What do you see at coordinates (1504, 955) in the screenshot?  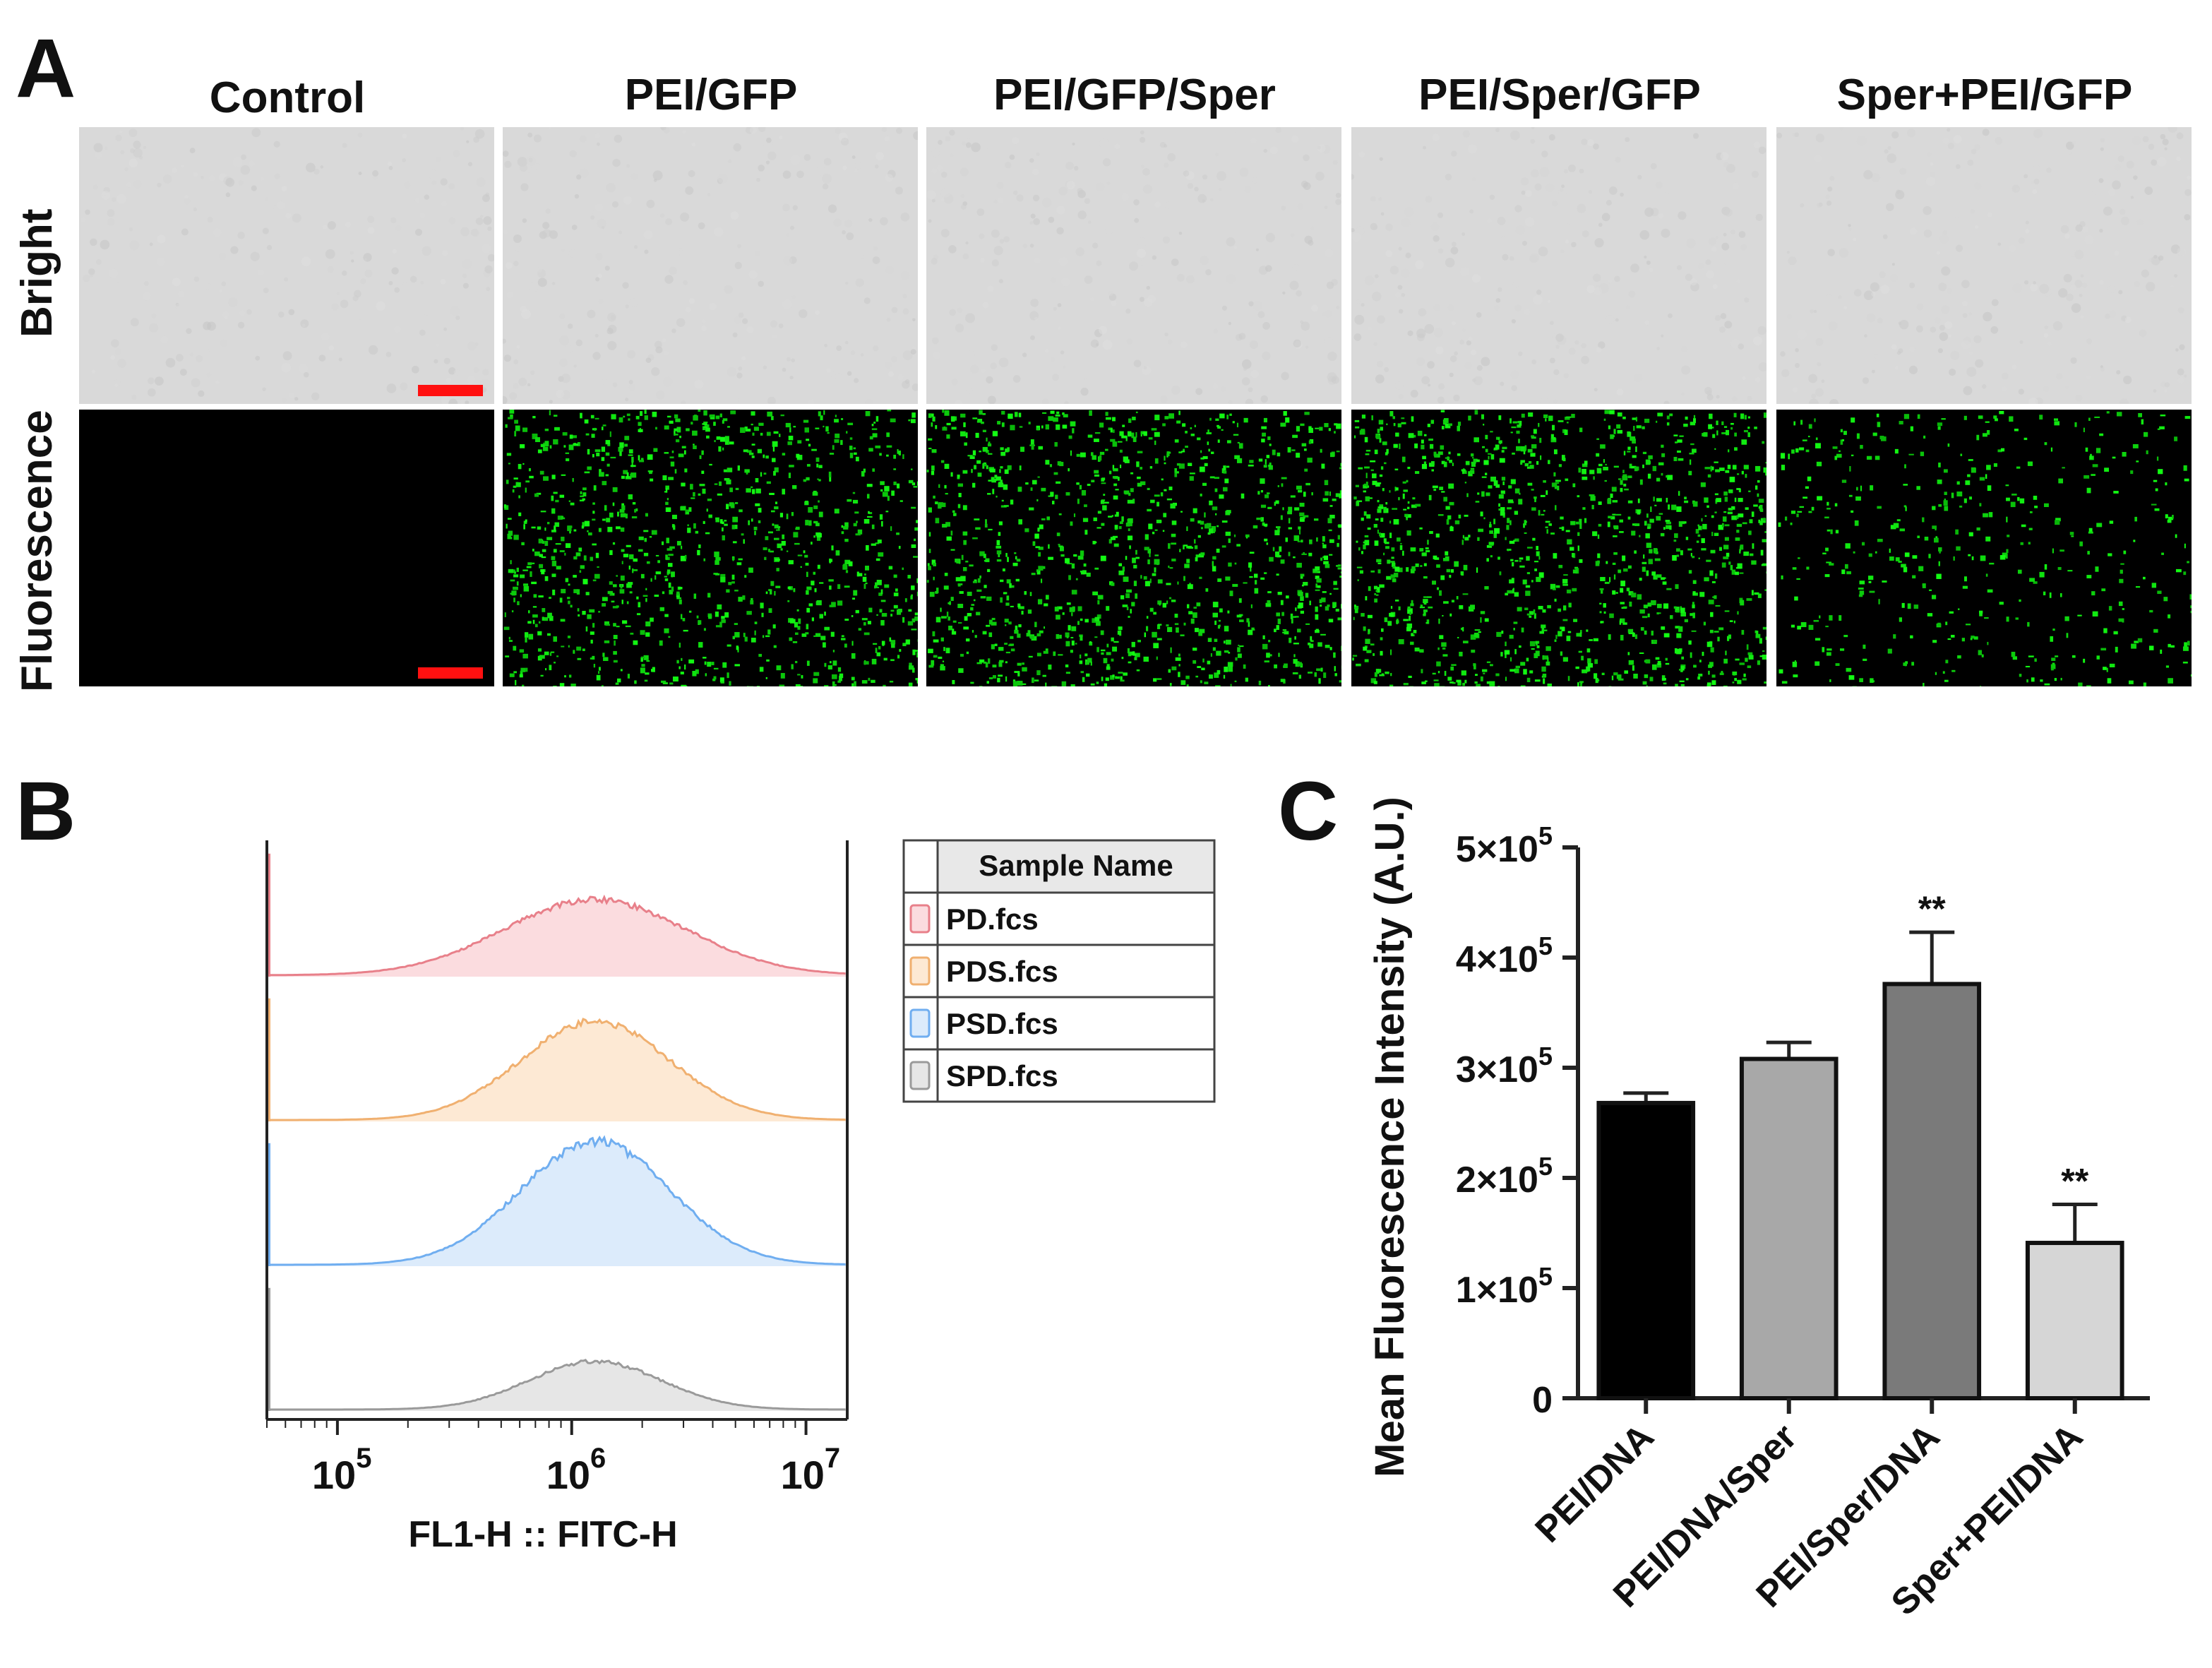 I see `c-y-tick-label-5: 4×10⁵` at bounding box center [1504, 955].